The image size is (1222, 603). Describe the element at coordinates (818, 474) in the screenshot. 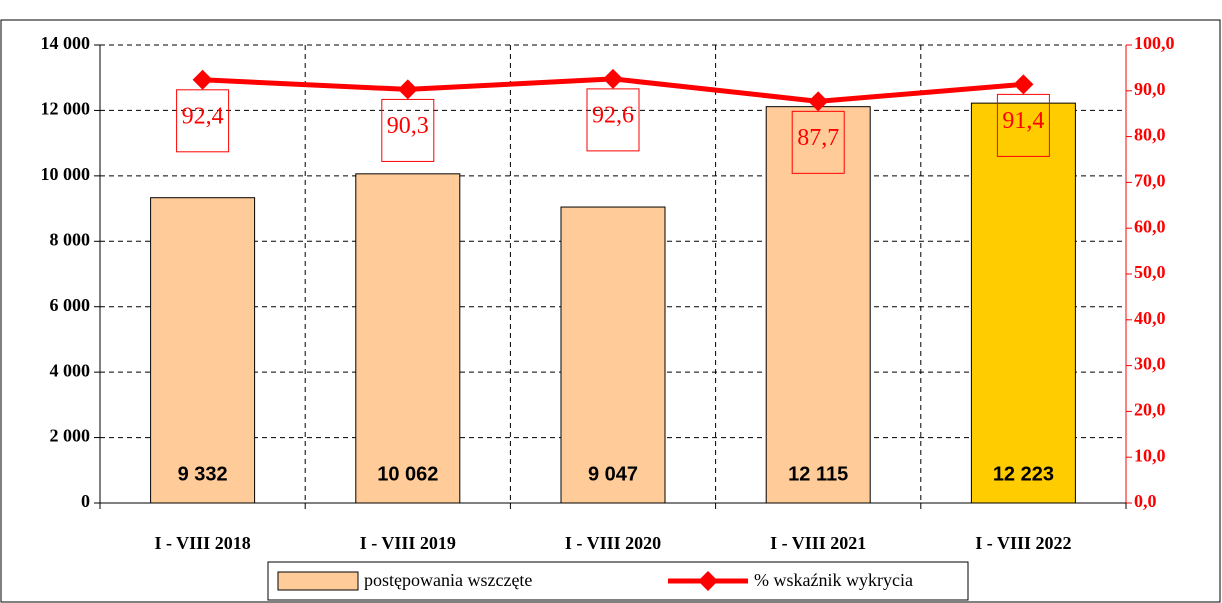

I see `bar-value-label: 12 115` at that location.